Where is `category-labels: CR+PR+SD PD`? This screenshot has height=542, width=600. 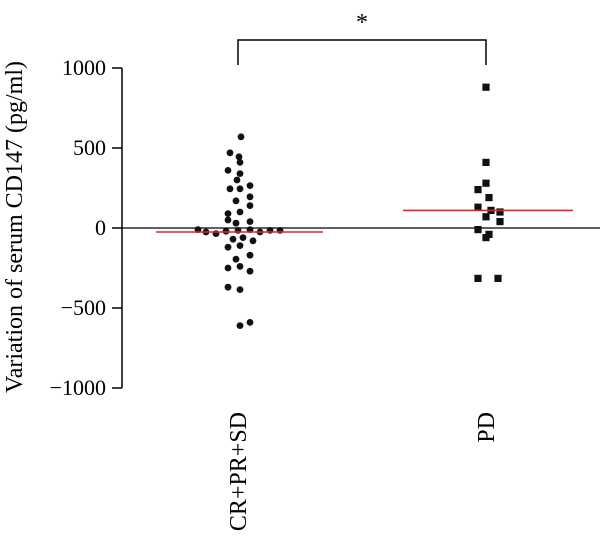 category-labels: CR+PR+SD PD is located at coordinates (363, 471).